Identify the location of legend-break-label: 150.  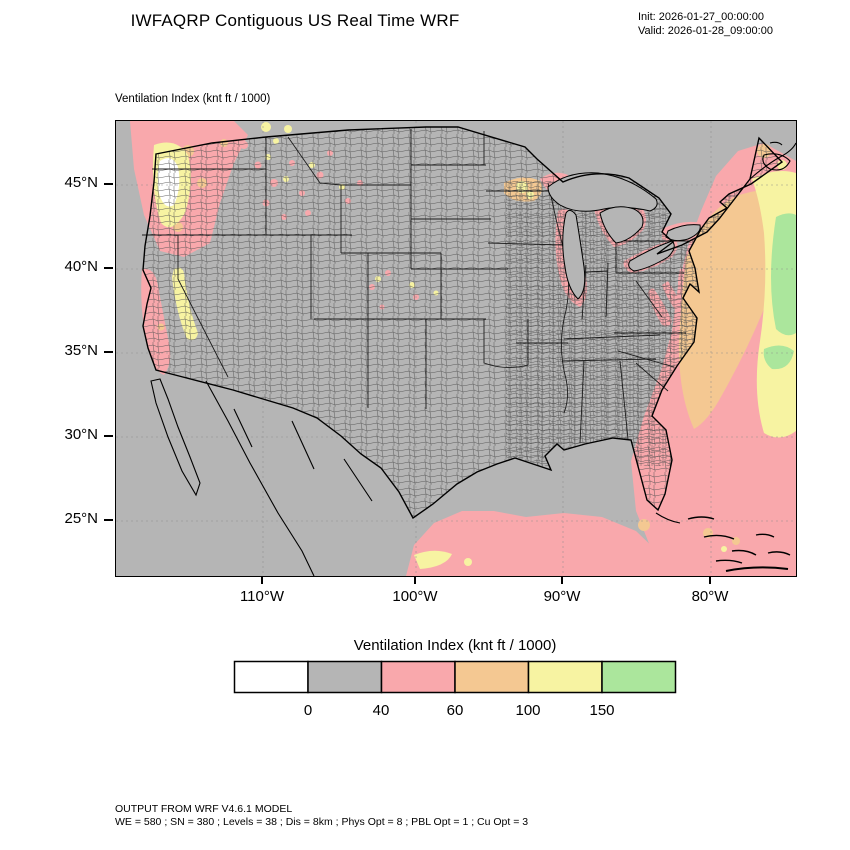
(602, 710).